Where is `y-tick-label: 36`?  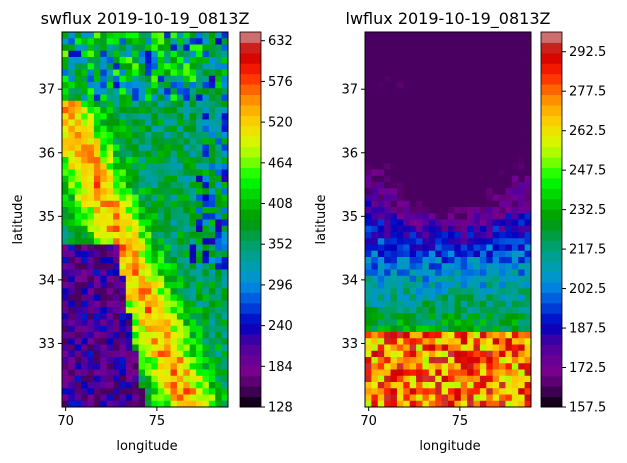
y-tick-label: 36 is located at coordinates (349, 153).